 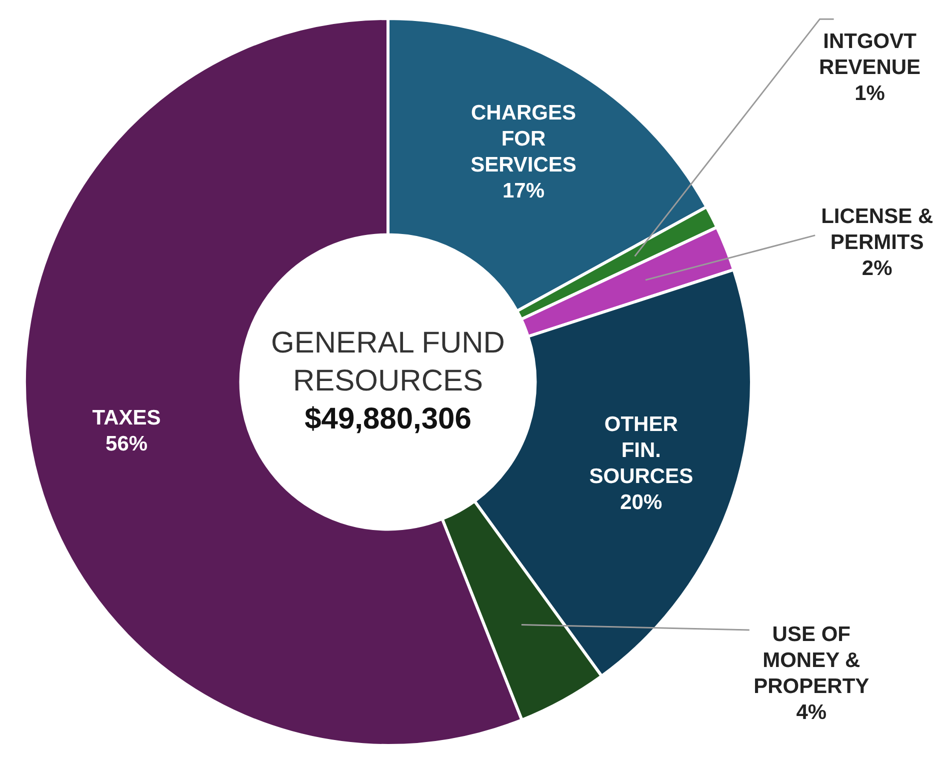 I want to click on text: GENERAL FUND RESOURCES, so click(x=388, y=362).